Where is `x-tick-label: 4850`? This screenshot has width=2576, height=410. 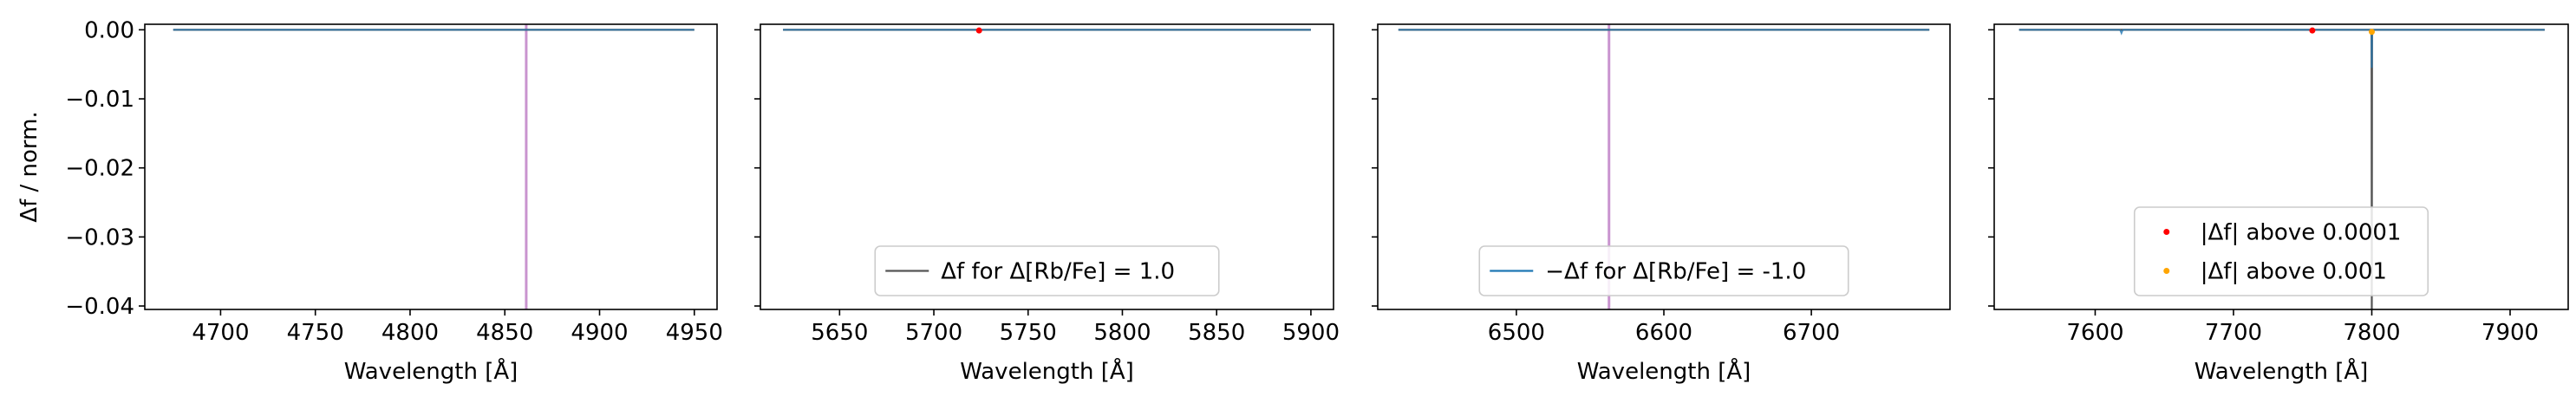
x-tick-label: 4850 is located at coordinates (504, 333).